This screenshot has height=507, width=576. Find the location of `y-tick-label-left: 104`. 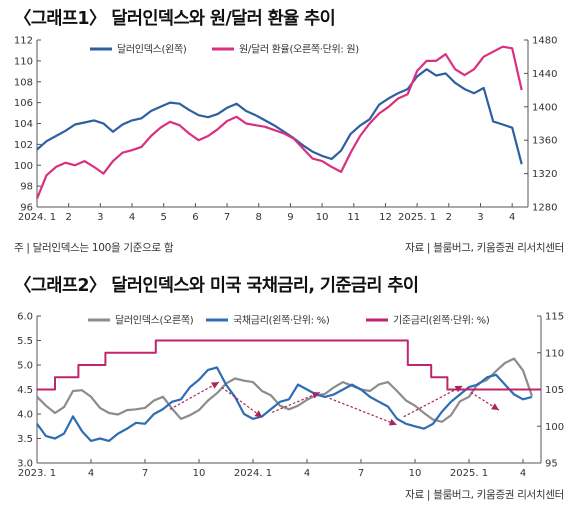

y-tick-label-left: 104 is located at coordinates (23, 124).